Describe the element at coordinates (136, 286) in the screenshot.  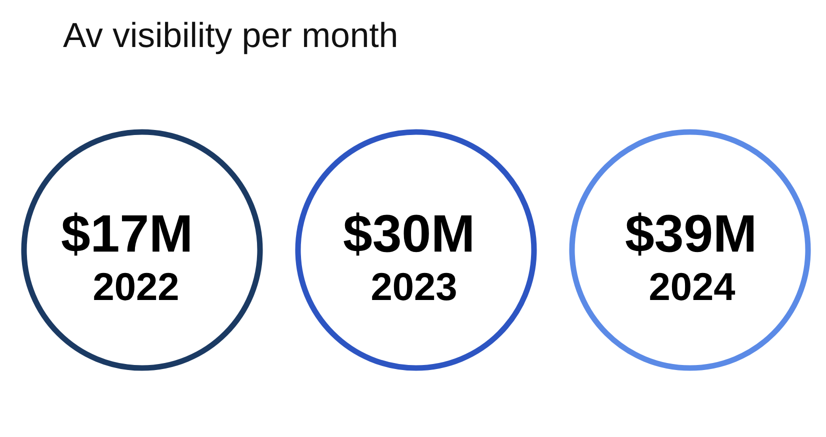
I see `category-label: 2022` at that location.